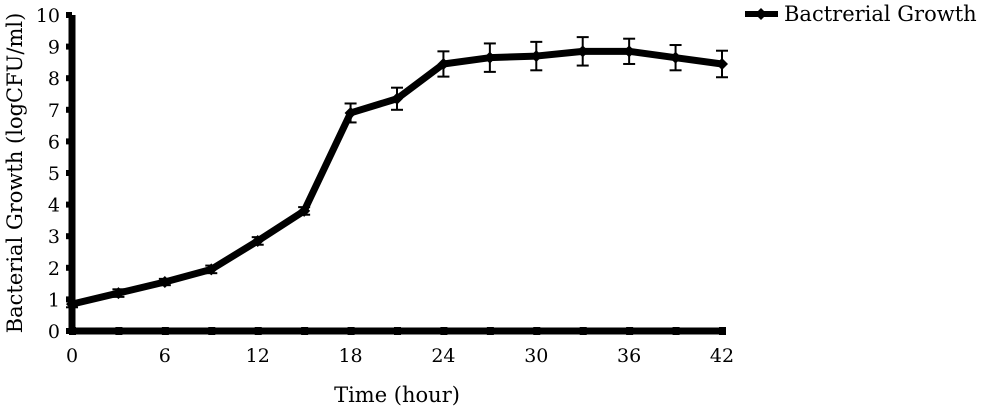 This screenshot has width=1000, height=412. Describe the element at coordinates (54, 111) in the screenshot. I see `y-tick-label: 7` at that location.